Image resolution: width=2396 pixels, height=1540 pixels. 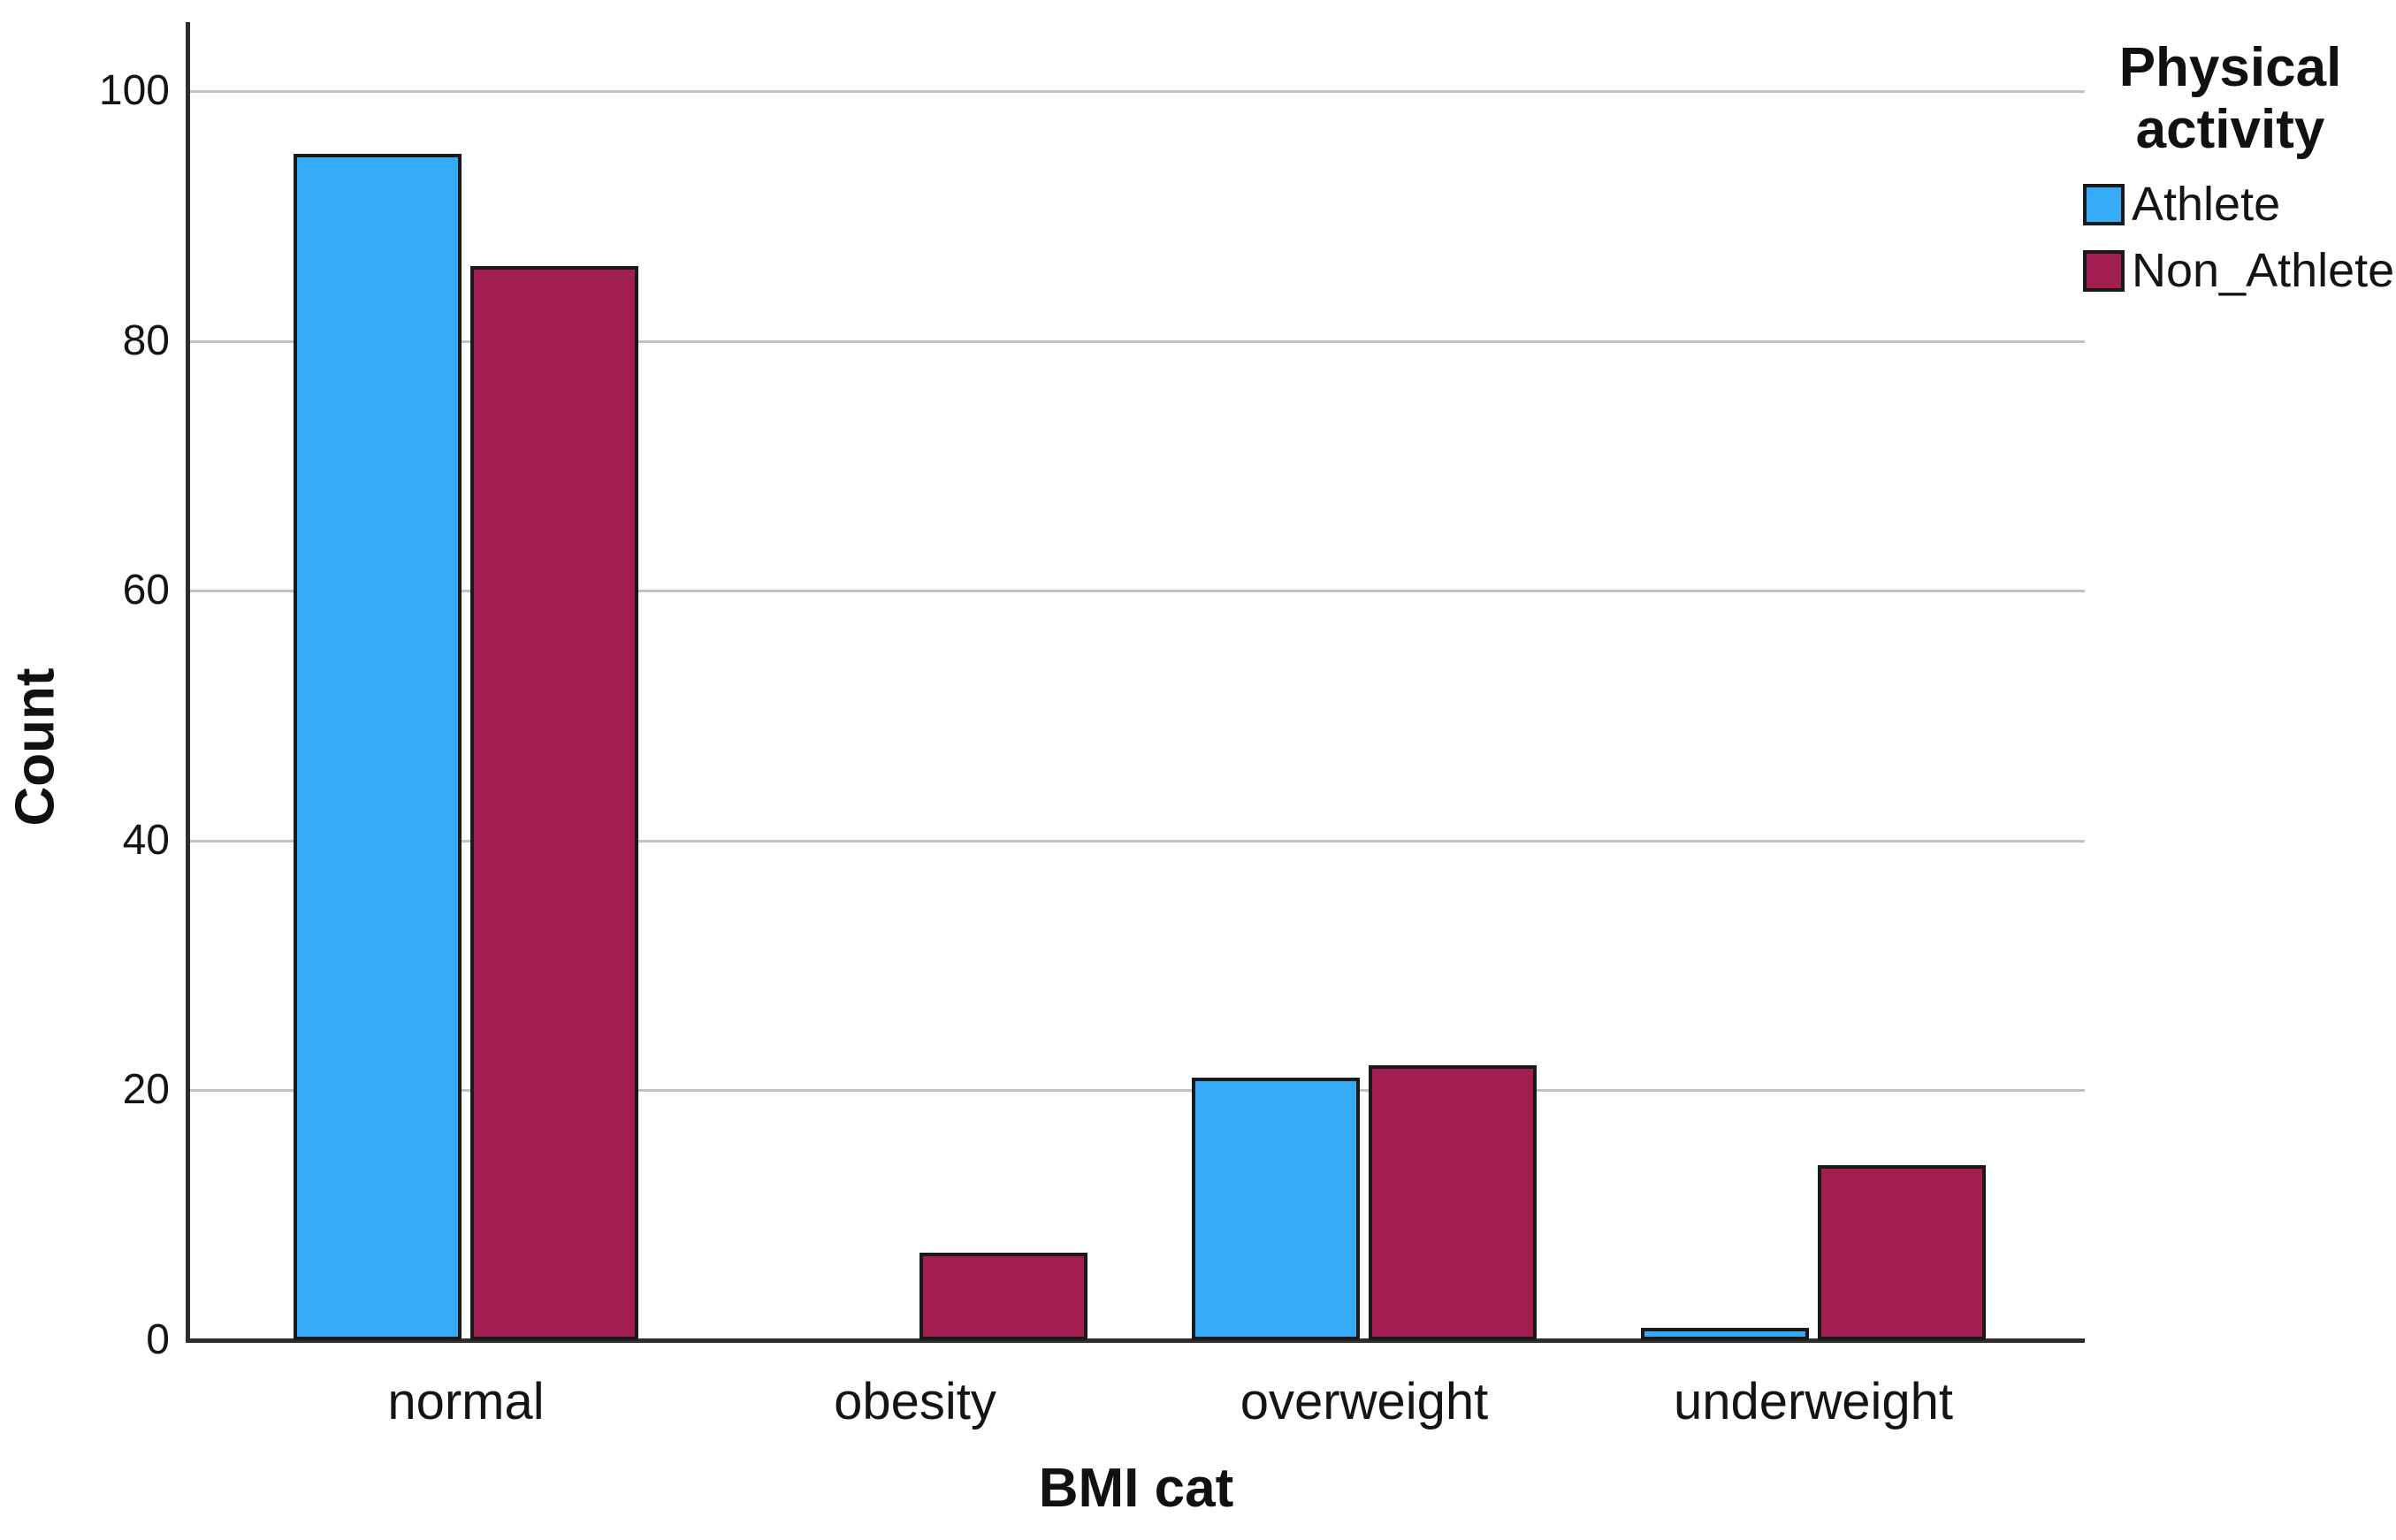 I want to click on y-tick-label-80: 80, so click(x=146, y=340).